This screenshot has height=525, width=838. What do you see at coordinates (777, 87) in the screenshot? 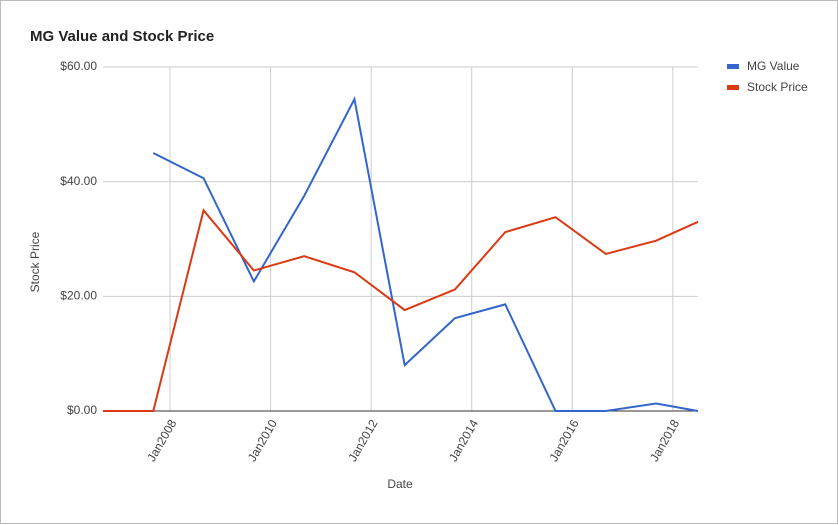
I see `legend-label: Stock Price` at bounding box center [777, 87].